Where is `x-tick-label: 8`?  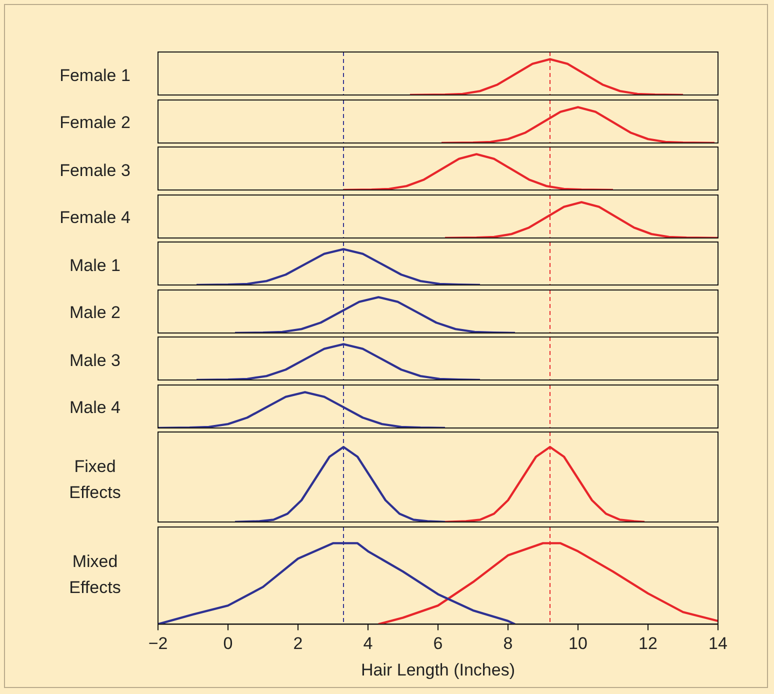 x-tick-label: 8 is located at coordinates (508, 644).